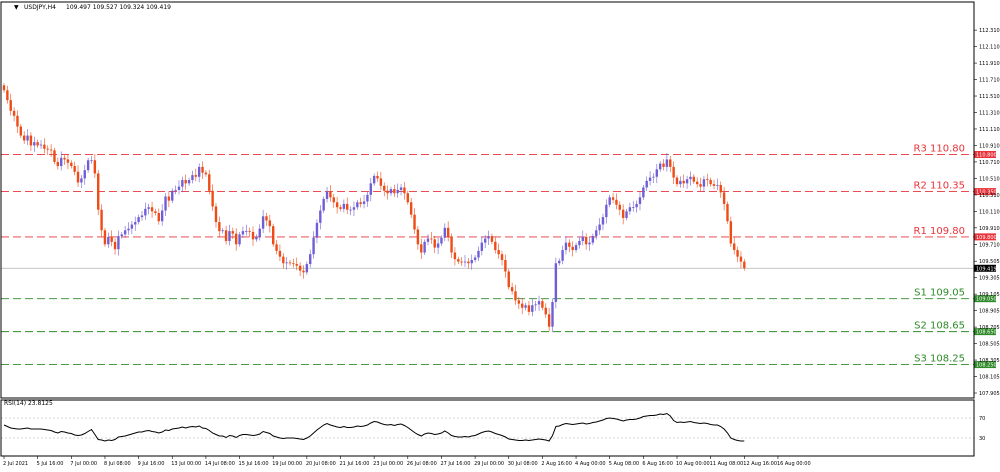 The height and width of the screenshot is (472, 1000). I want to click on y-tick-label: 111.910, so click(989, 64).